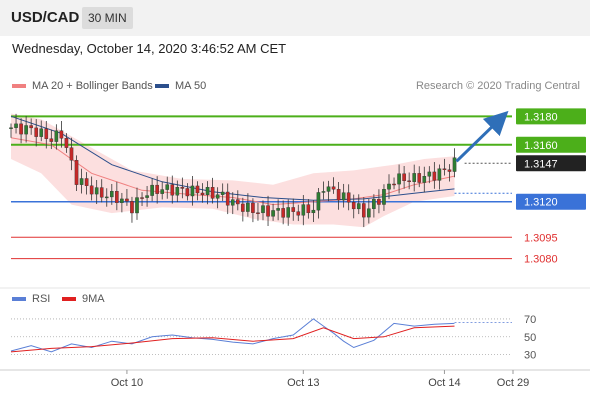  I want to click on resistance-label-0-bg, so click(551, 116).